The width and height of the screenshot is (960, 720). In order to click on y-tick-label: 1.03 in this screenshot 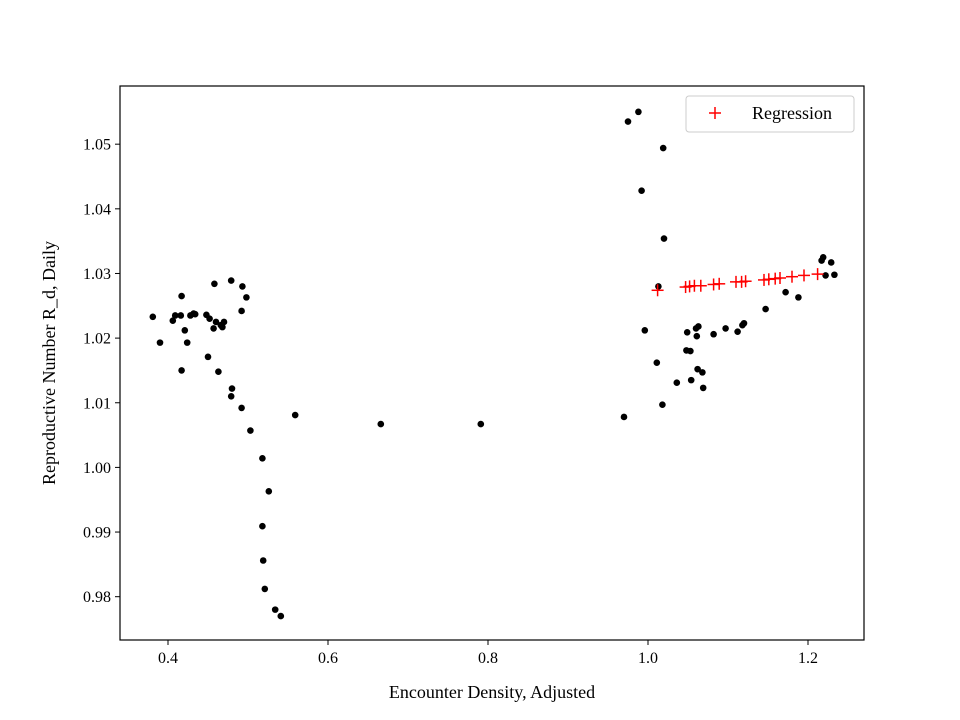, I will do `click(97, 274)`.